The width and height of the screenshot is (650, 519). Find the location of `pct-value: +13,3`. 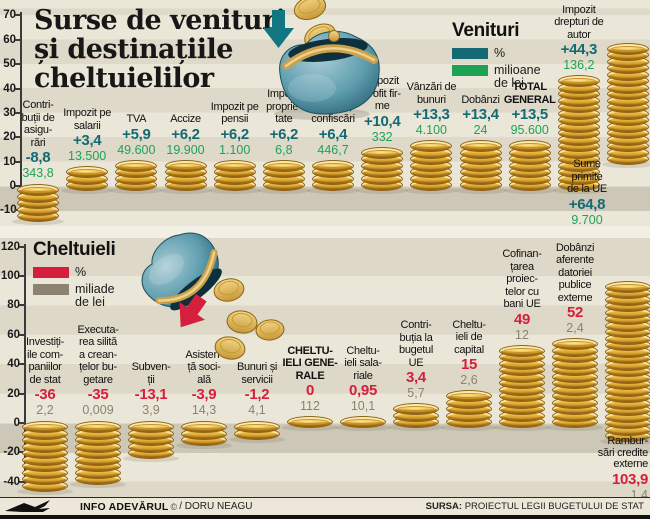

pct-value: +13,3 is located at coordinates (431, 114).